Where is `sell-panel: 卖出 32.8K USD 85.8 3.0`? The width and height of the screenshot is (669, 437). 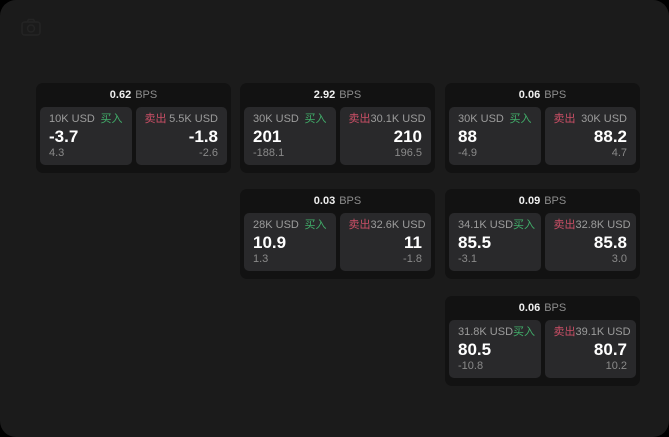
sell-panel: 卖出 32.8K USD 85.8 3.0 is located at coordinates (590, 242).